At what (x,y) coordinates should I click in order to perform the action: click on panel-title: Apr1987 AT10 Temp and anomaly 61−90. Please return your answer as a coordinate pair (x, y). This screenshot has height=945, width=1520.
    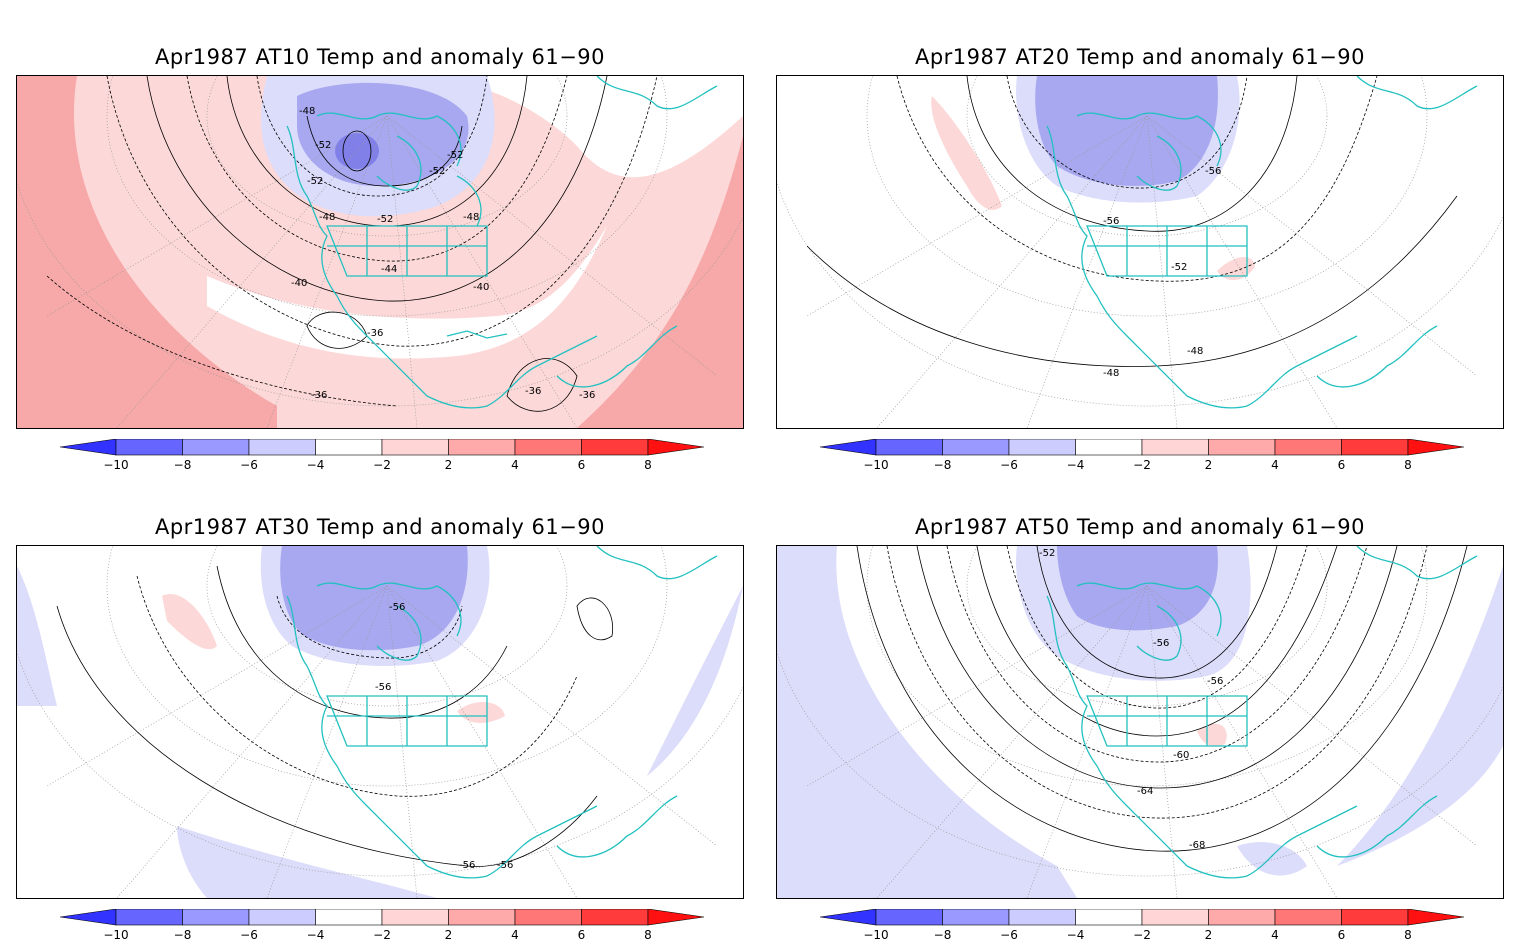
    Looking at the image, I should click on (380, 57).